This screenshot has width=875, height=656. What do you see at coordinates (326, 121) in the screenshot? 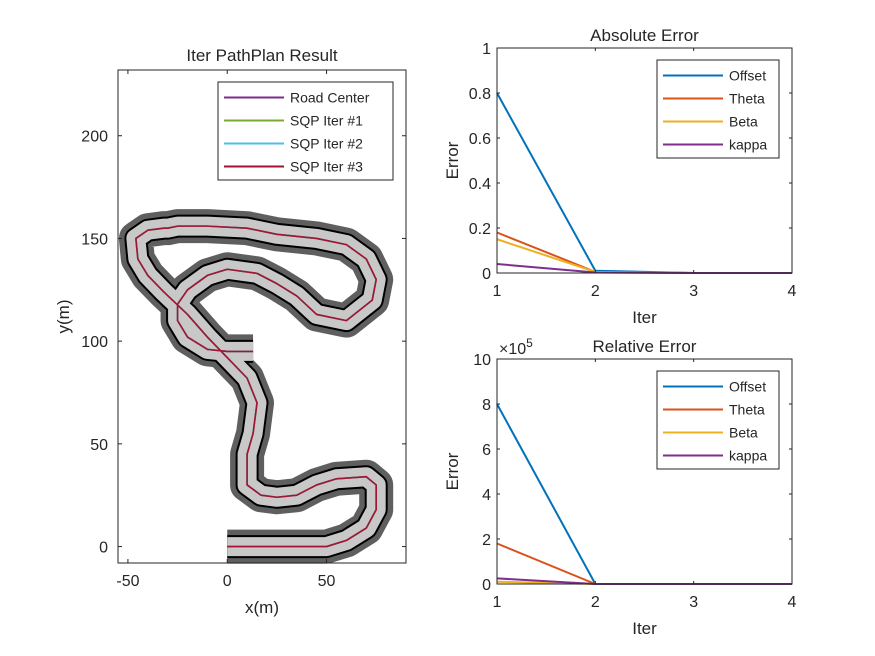
I see `legend-label: SQP Iter #1` at bounding box center [326, 121].